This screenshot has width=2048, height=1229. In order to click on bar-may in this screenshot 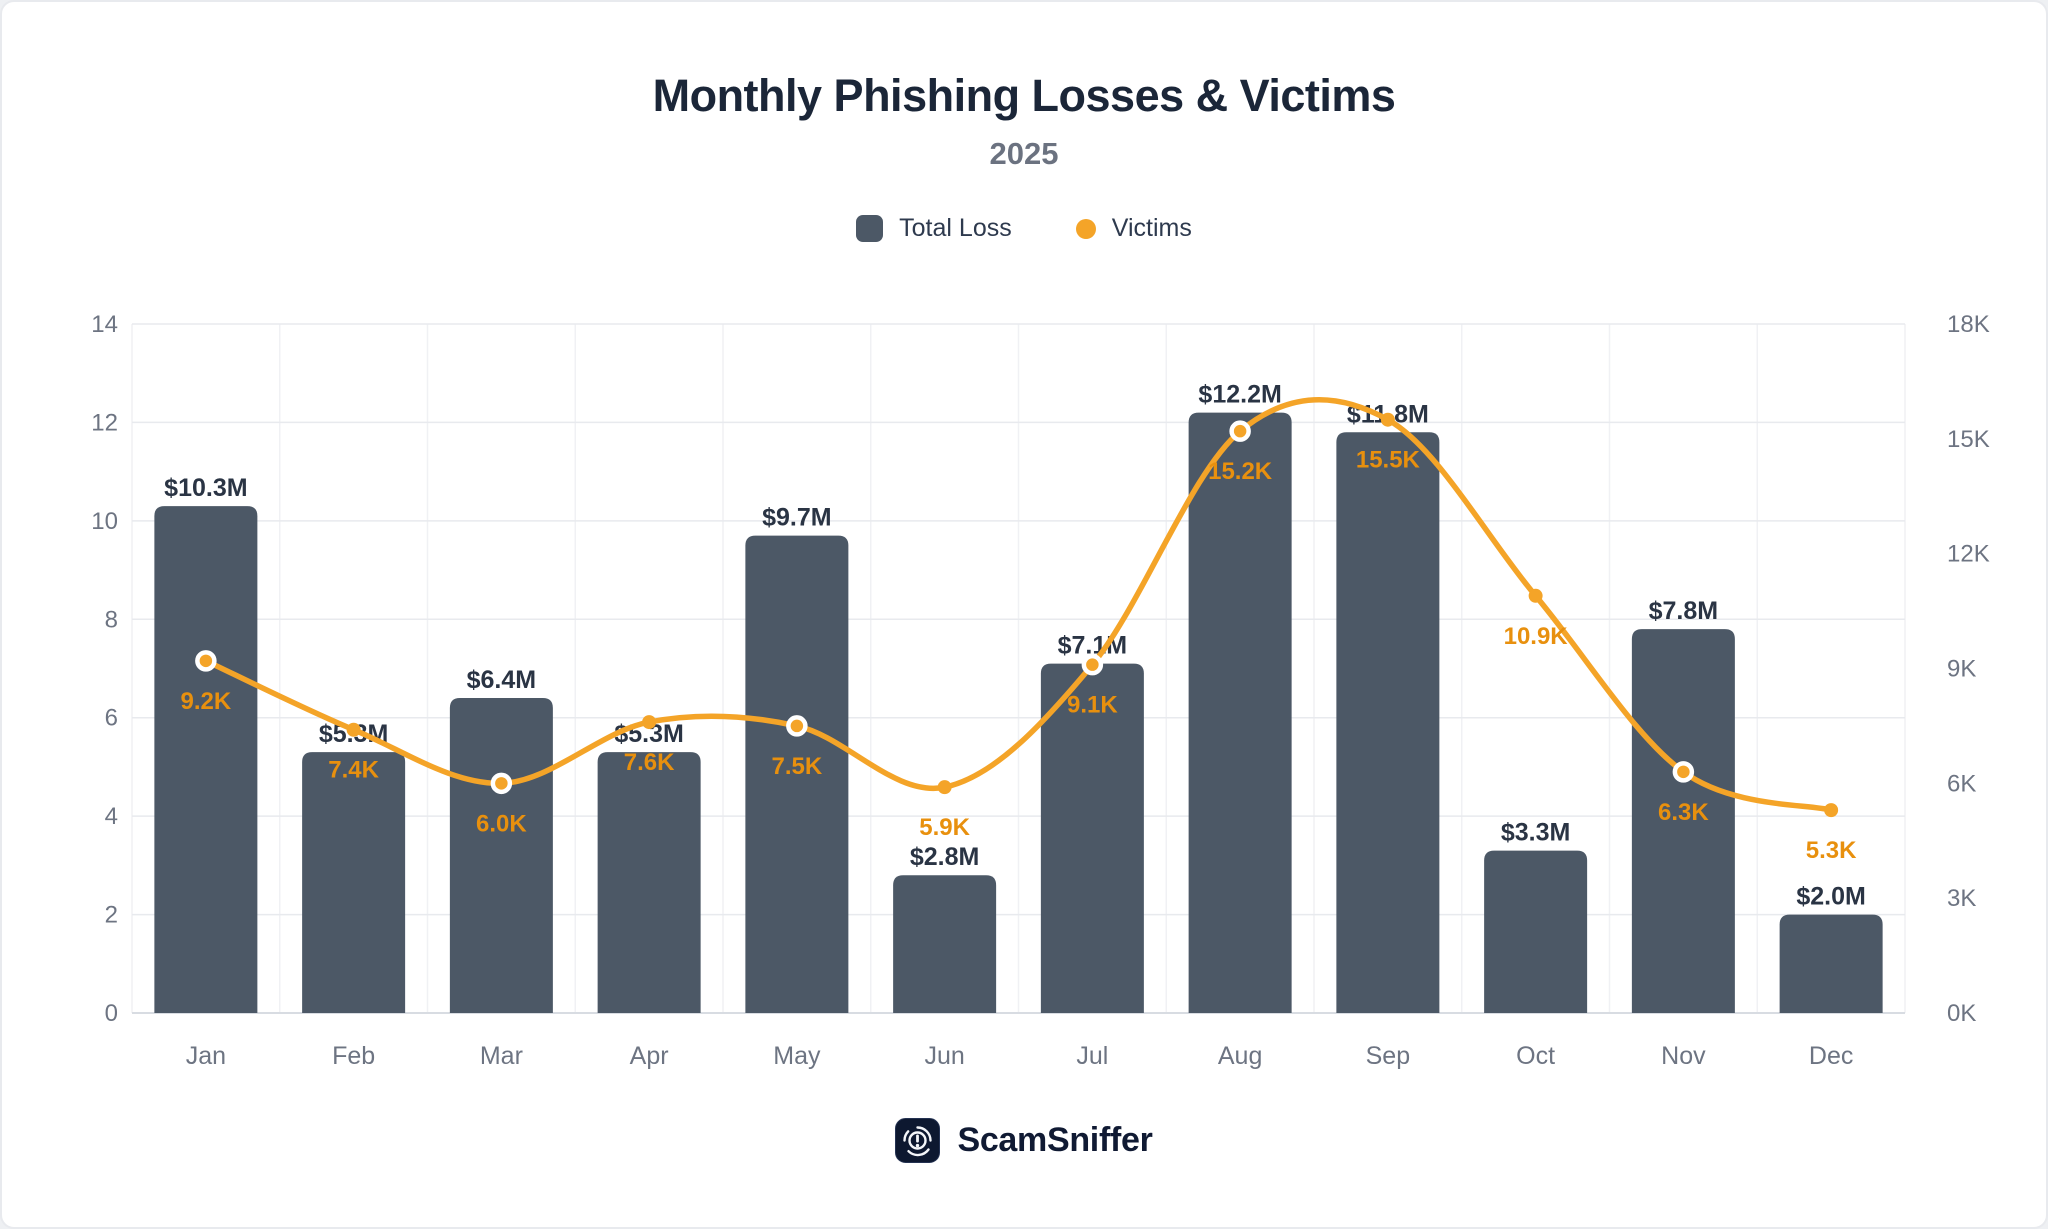, I will do `click(797, 774)`.